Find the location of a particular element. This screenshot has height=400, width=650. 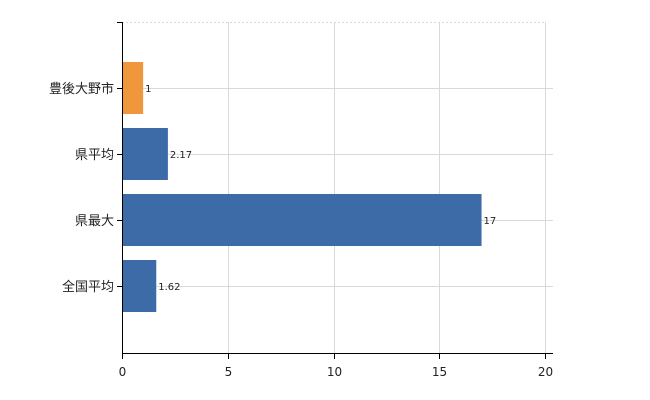

category-label: 豊後大野市 is located at coordinates (81, 89).